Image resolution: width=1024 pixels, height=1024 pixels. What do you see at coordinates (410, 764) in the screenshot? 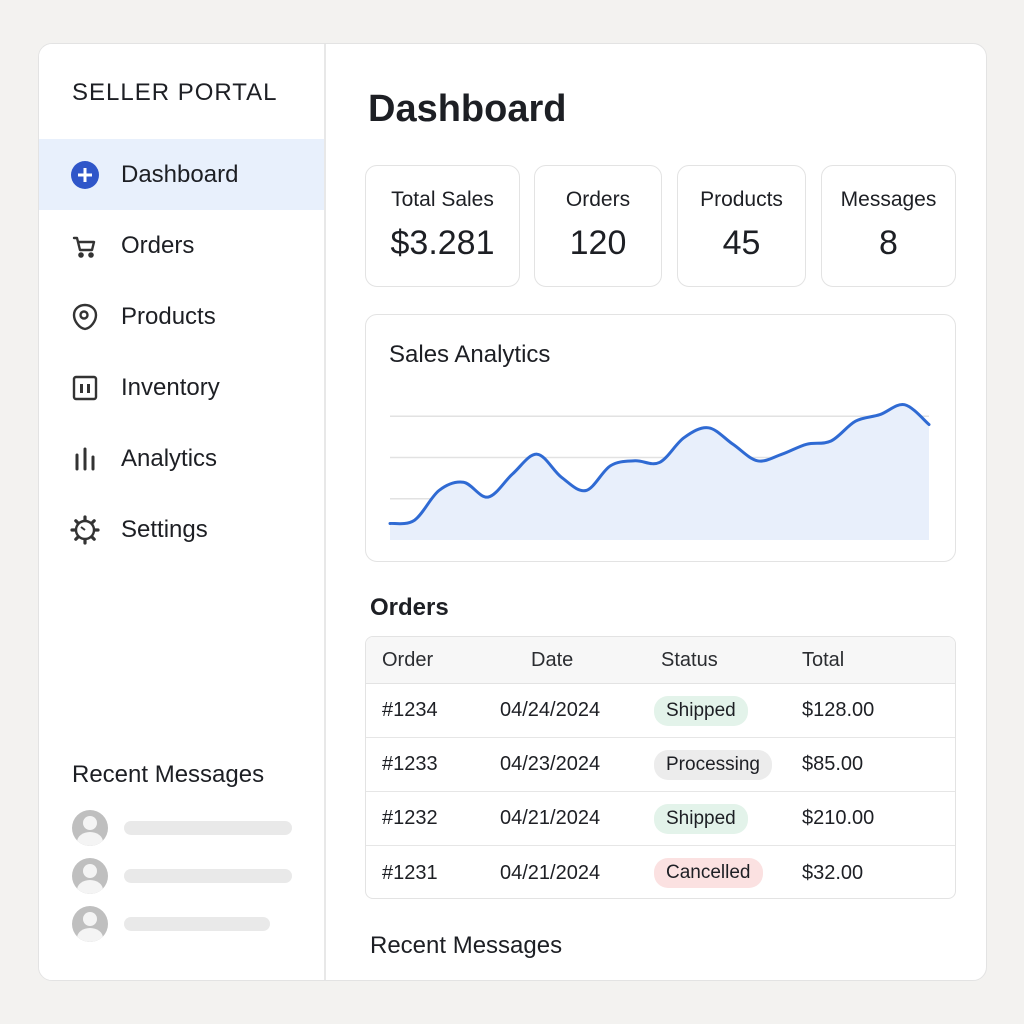
I see `order-id: #1233` at bounding box center [410, 764].